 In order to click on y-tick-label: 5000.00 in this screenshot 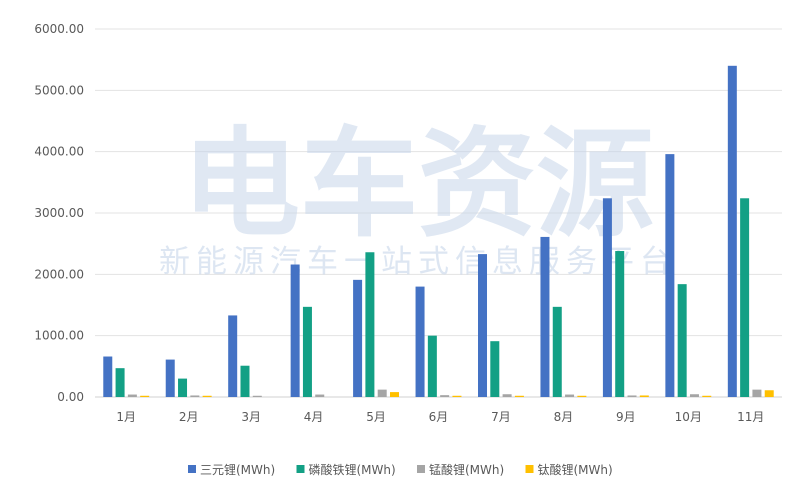, I will do `click(59, 90)`.